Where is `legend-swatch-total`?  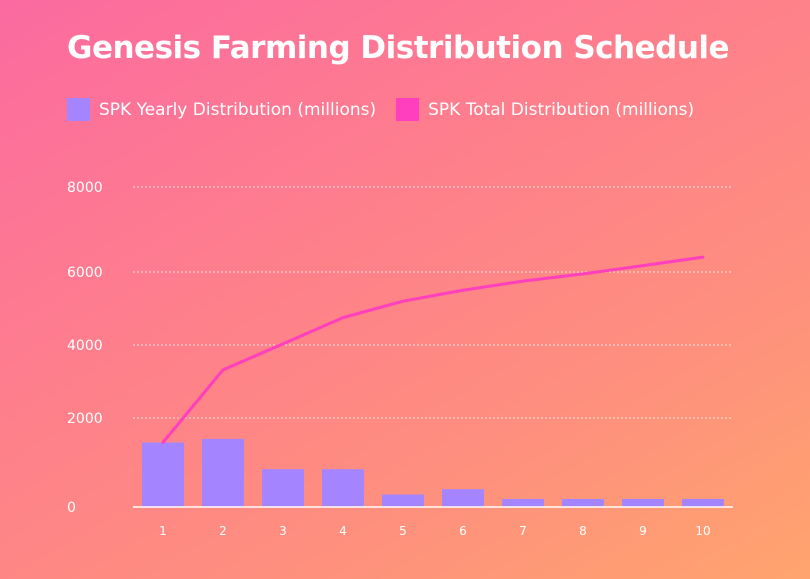
legend-swatch-total is located at coordinates (408, 109).